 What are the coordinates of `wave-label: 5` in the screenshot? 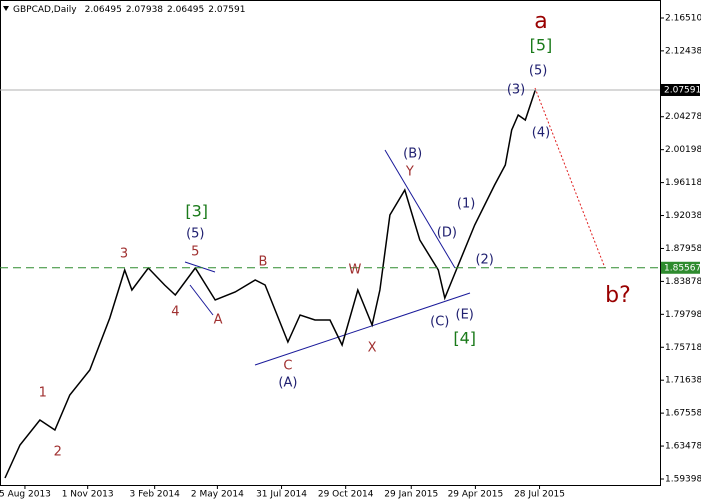 It's located at (195, 252).